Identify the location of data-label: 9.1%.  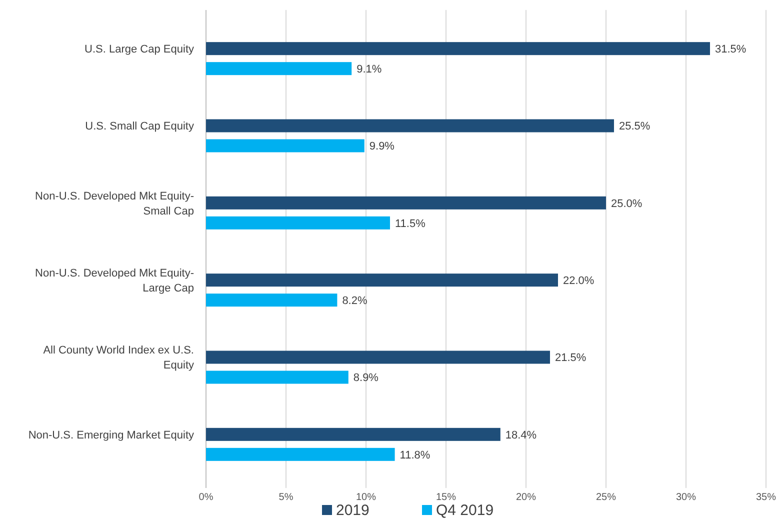
(369, 69).